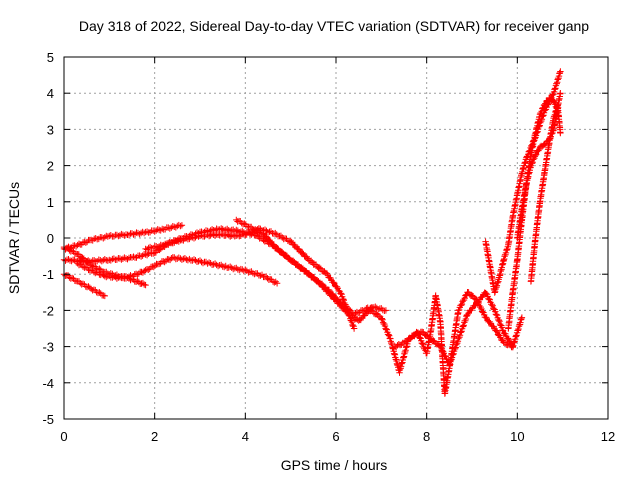 The height and width of the screenshot is (480, 640). What do you see at coordinates (48, 274) in the screenshot?
I see `y-tick-label: -1` at bounding box center [48, 274].